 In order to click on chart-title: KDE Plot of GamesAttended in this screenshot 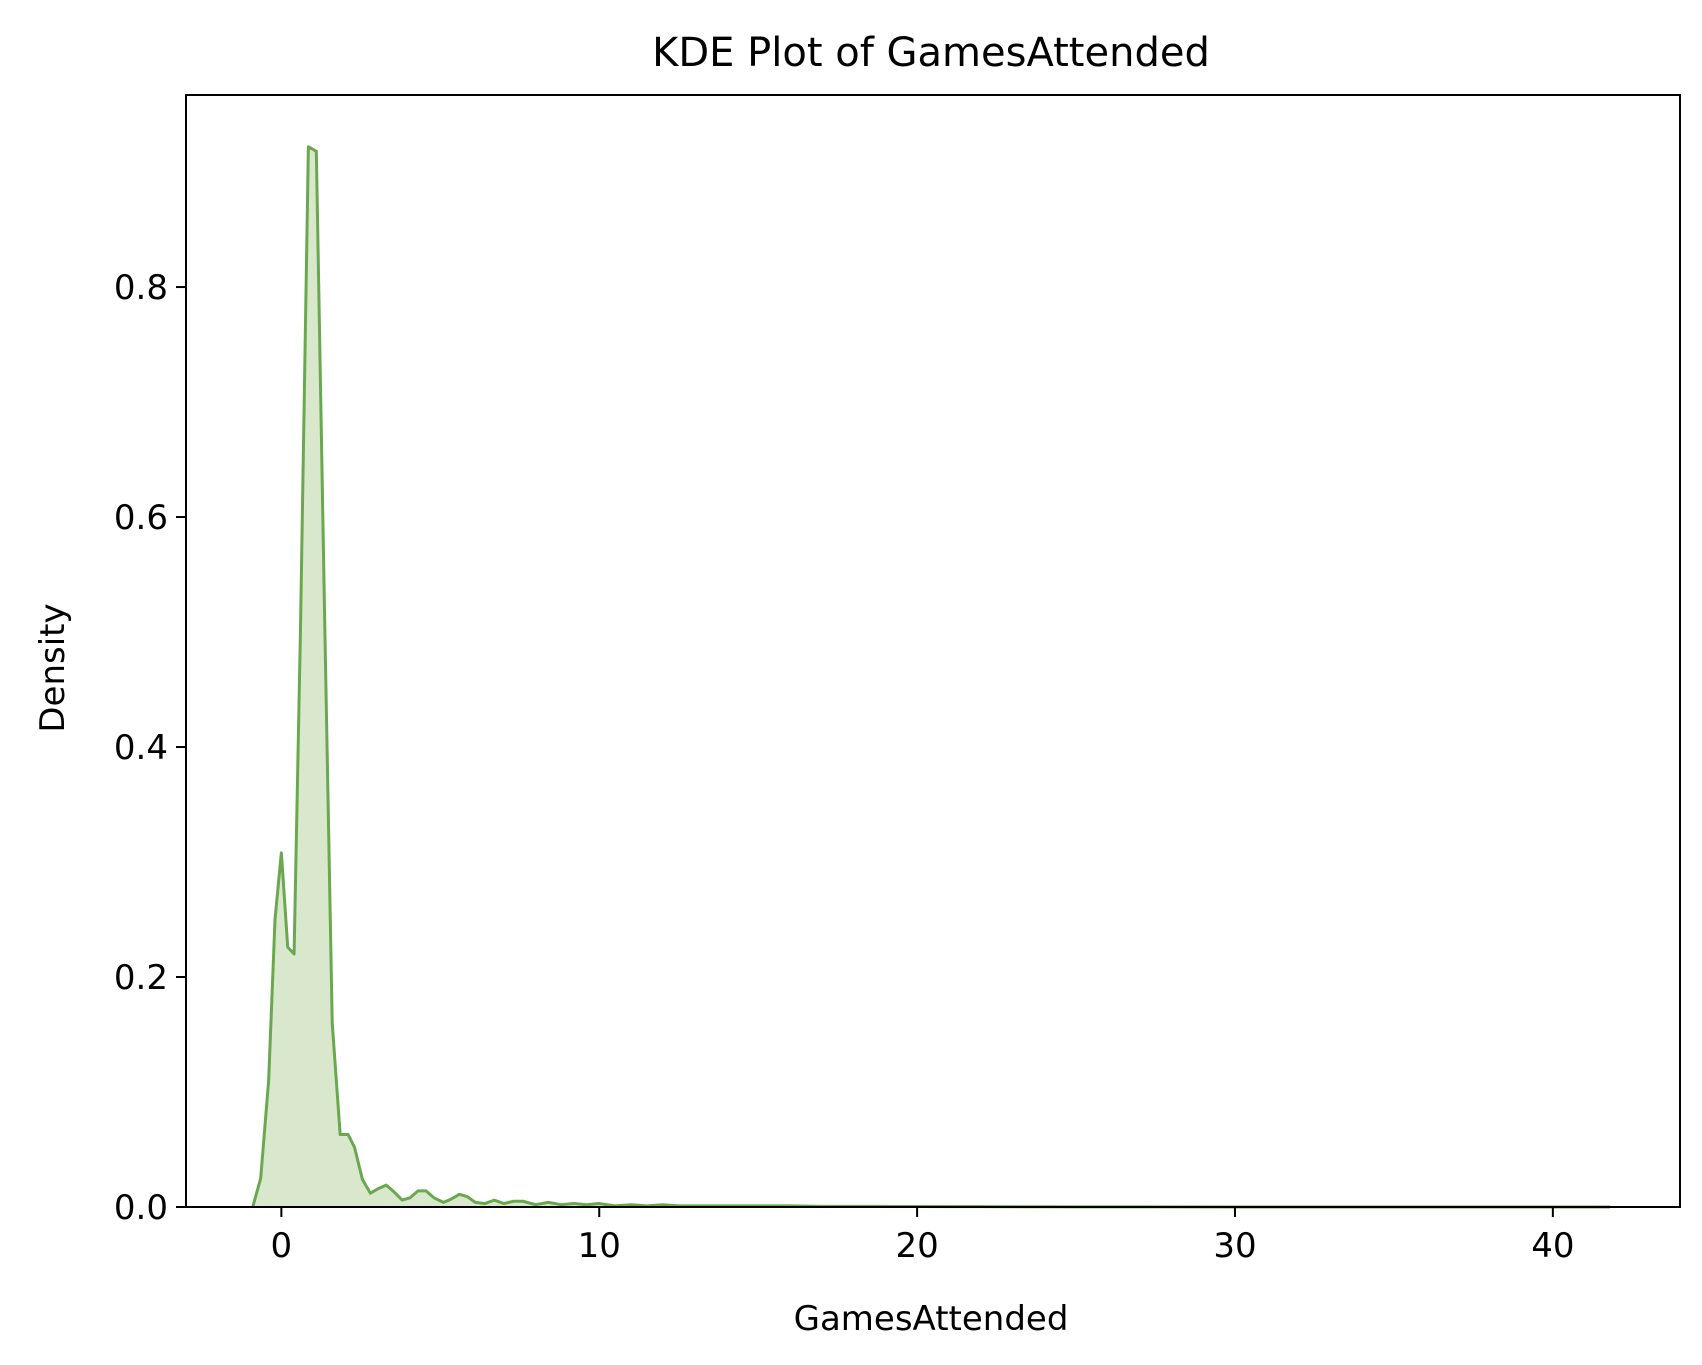, I will do `click(931, 53)`.